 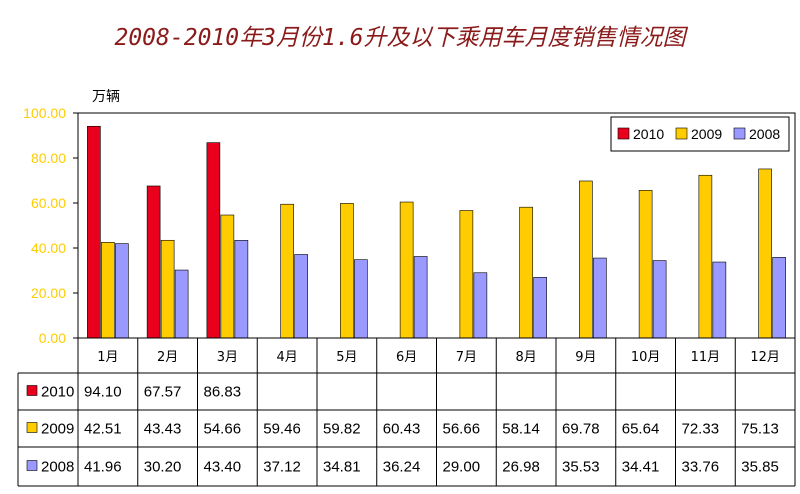 What do you see at coordinates (57, 392) in the screenshot?
I see `row-label-2010: 2010` at bounding box center [57, 392].